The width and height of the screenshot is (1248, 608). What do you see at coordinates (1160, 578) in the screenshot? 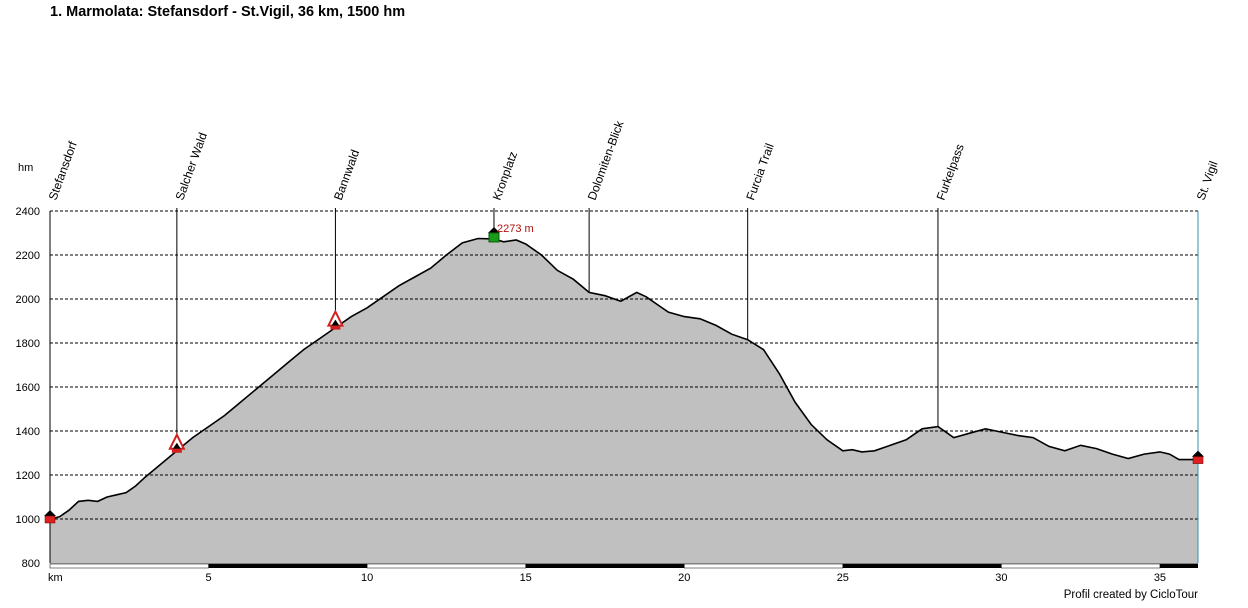
I see `x-tick-label: 35` at bounding box center [1160, 578].